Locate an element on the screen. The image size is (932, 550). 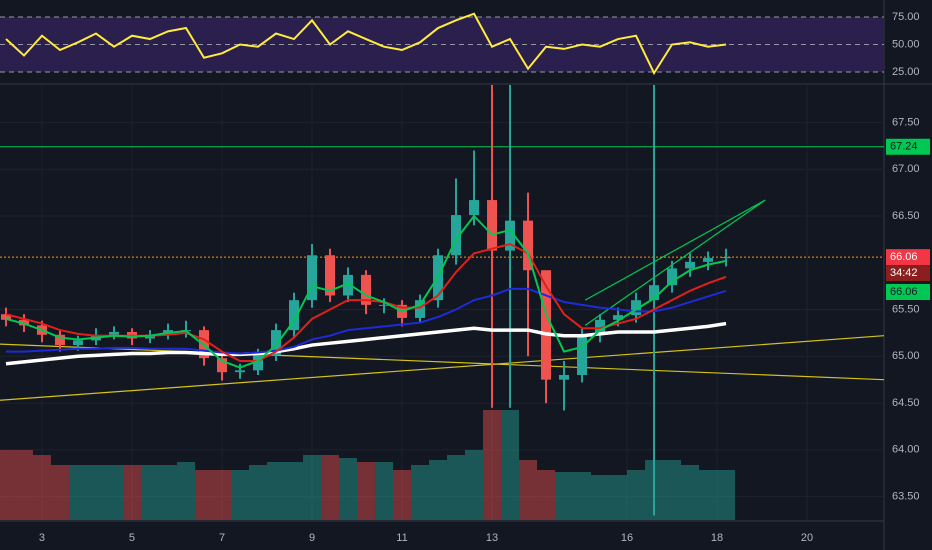
x-tick-label: 7 is located at coordinates (222, 538).